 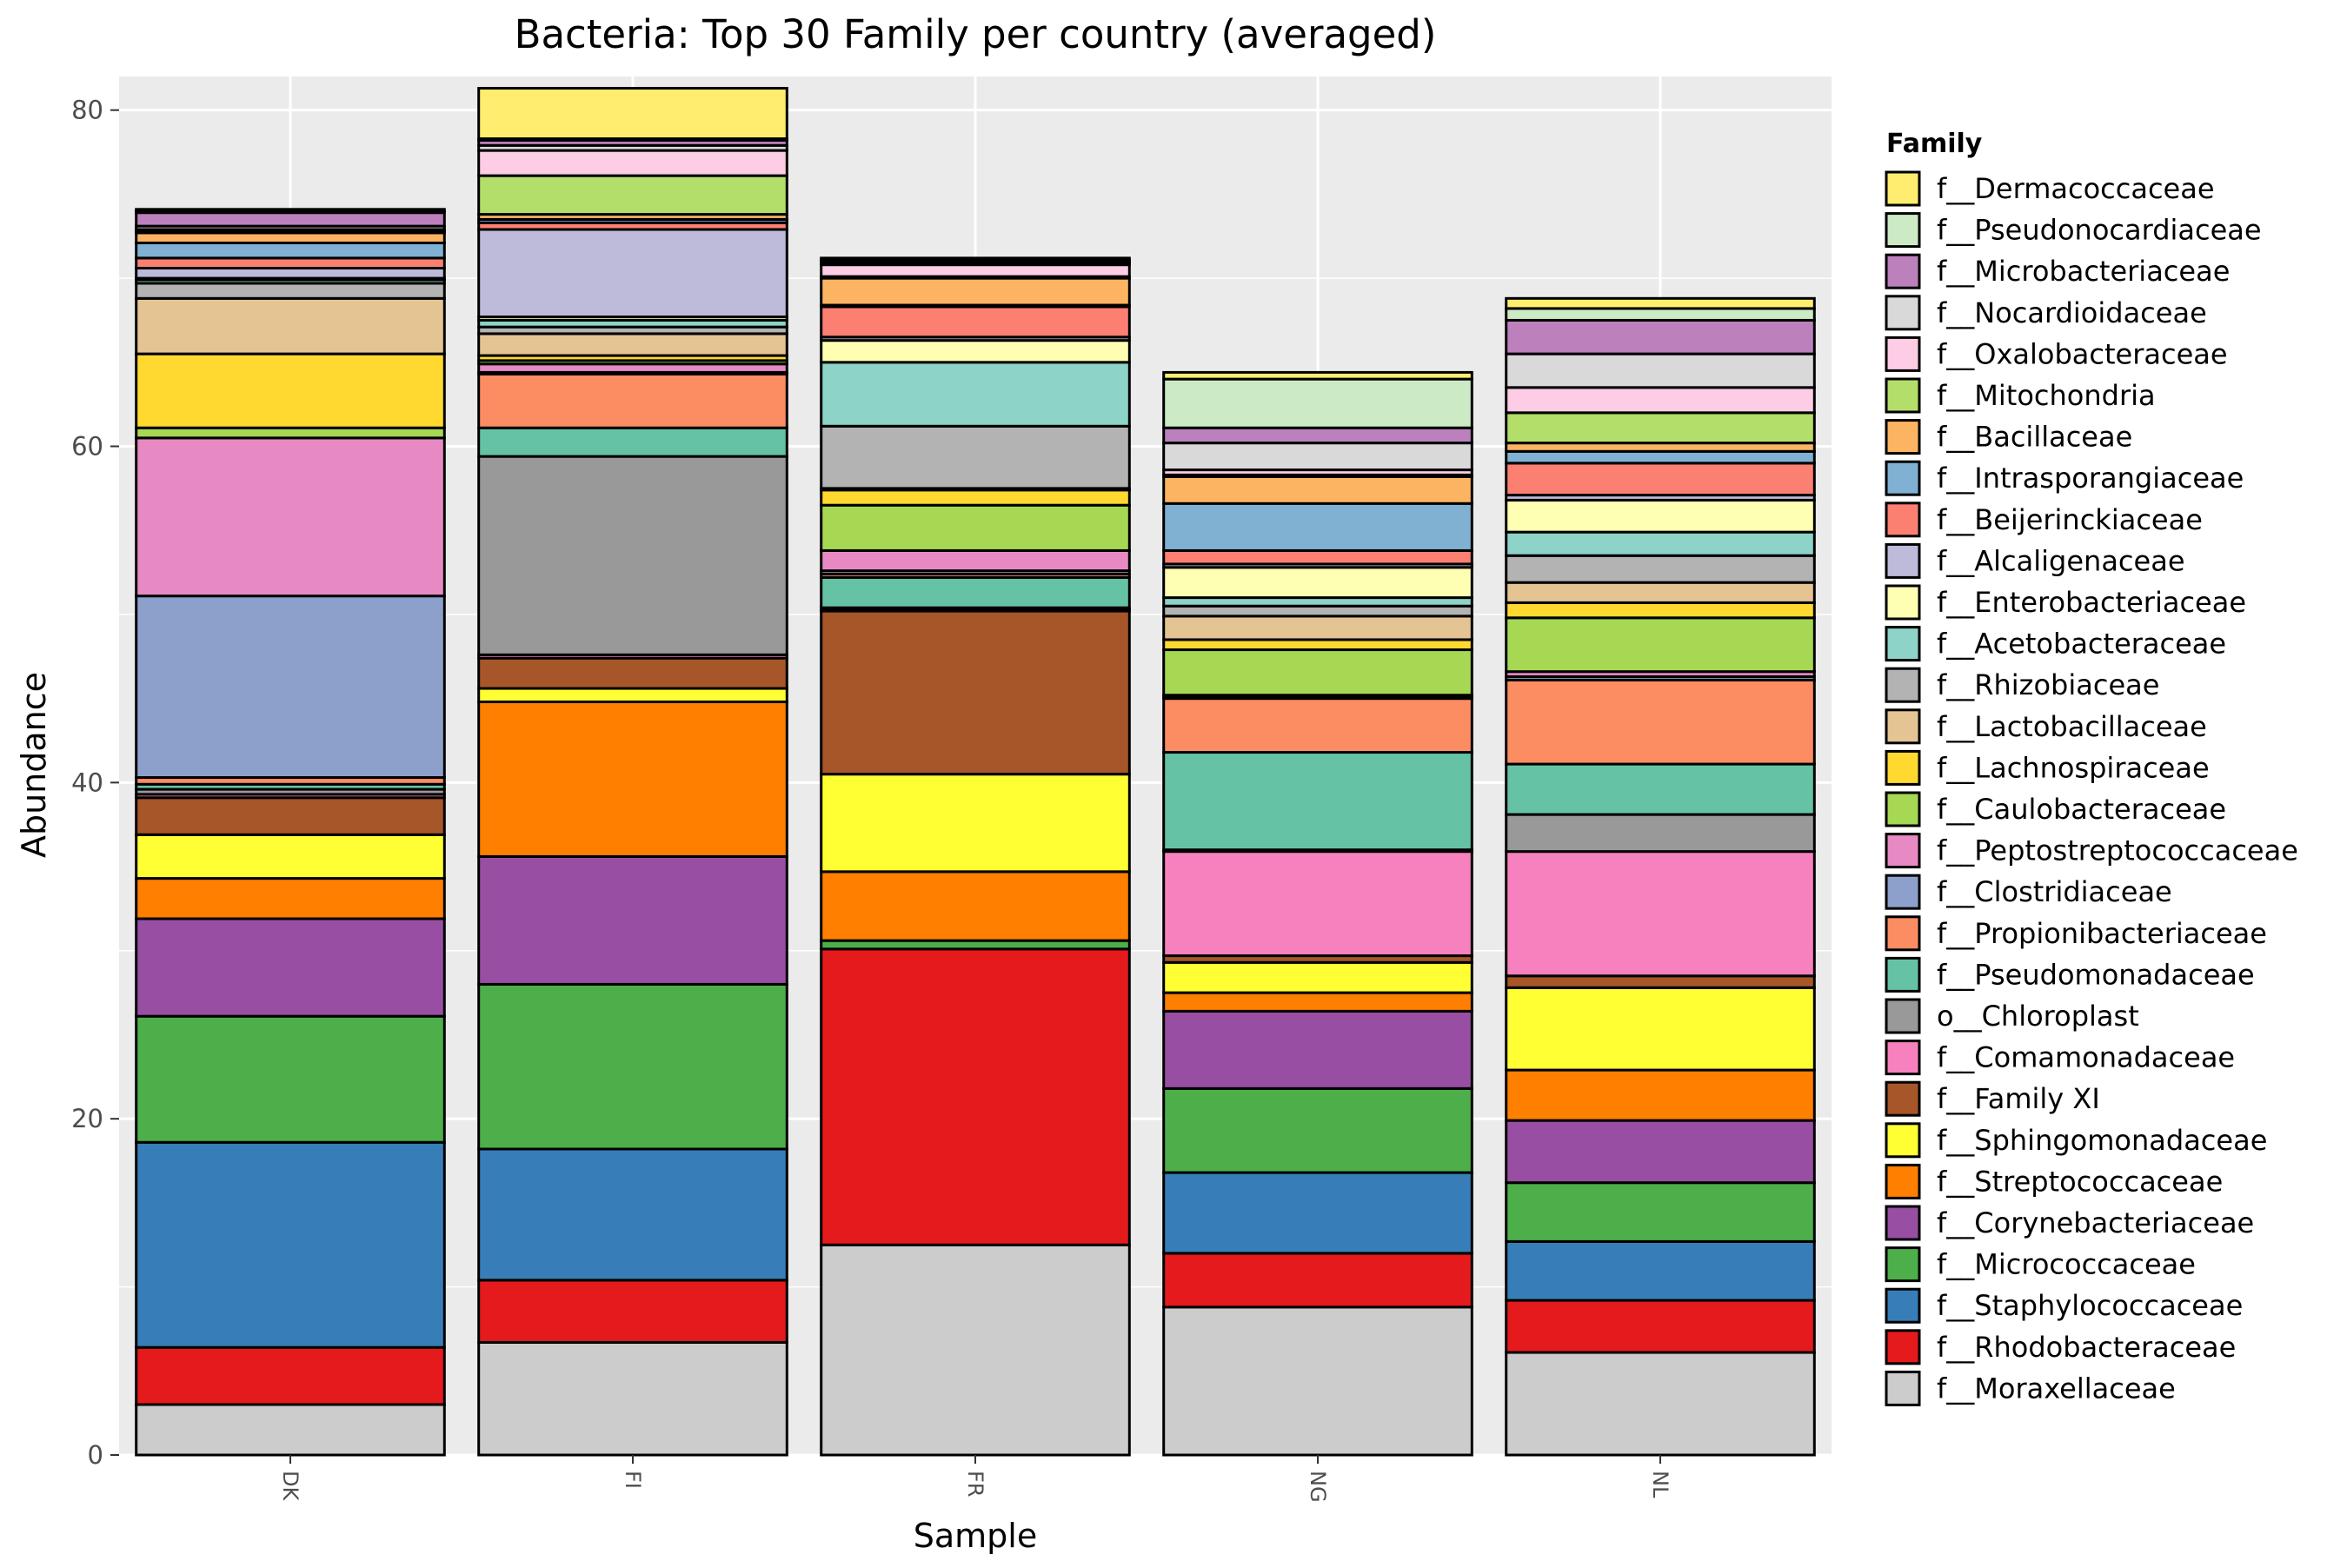 What do you see at coordinates (87, 110) in the screenshot?
I see `y-tick-label: 80` at bounding box center [87, 110].